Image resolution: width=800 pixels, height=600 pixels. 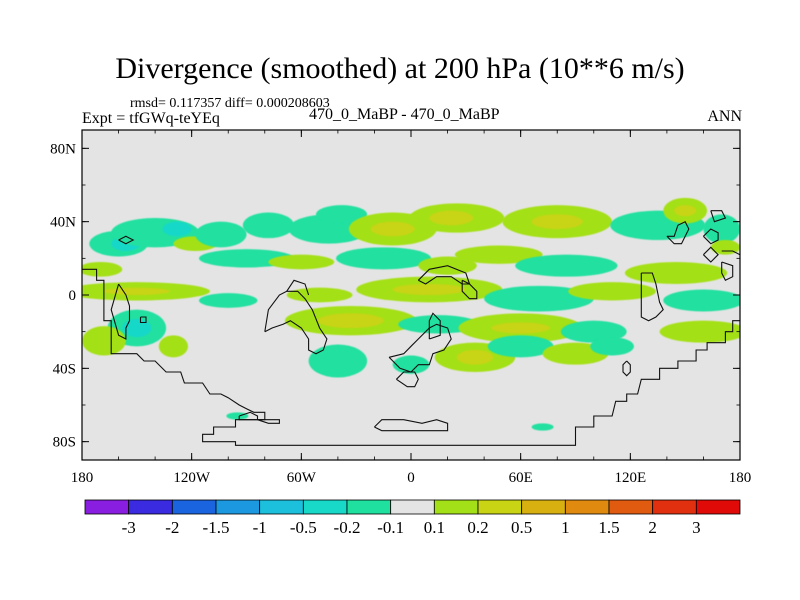 What do you see at coordinates (696, 527) in the screenshot?
I see `colorbar-label: 3` at bounding box center [696, 527].